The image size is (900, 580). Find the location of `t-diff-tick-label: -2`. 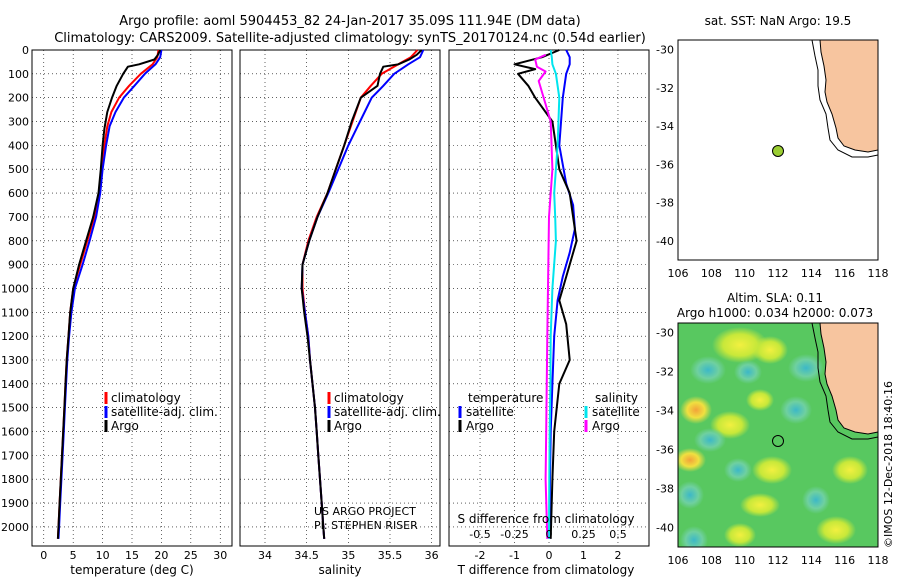

t-diff-tick-label: -2 is located at coordinates (480, 555).